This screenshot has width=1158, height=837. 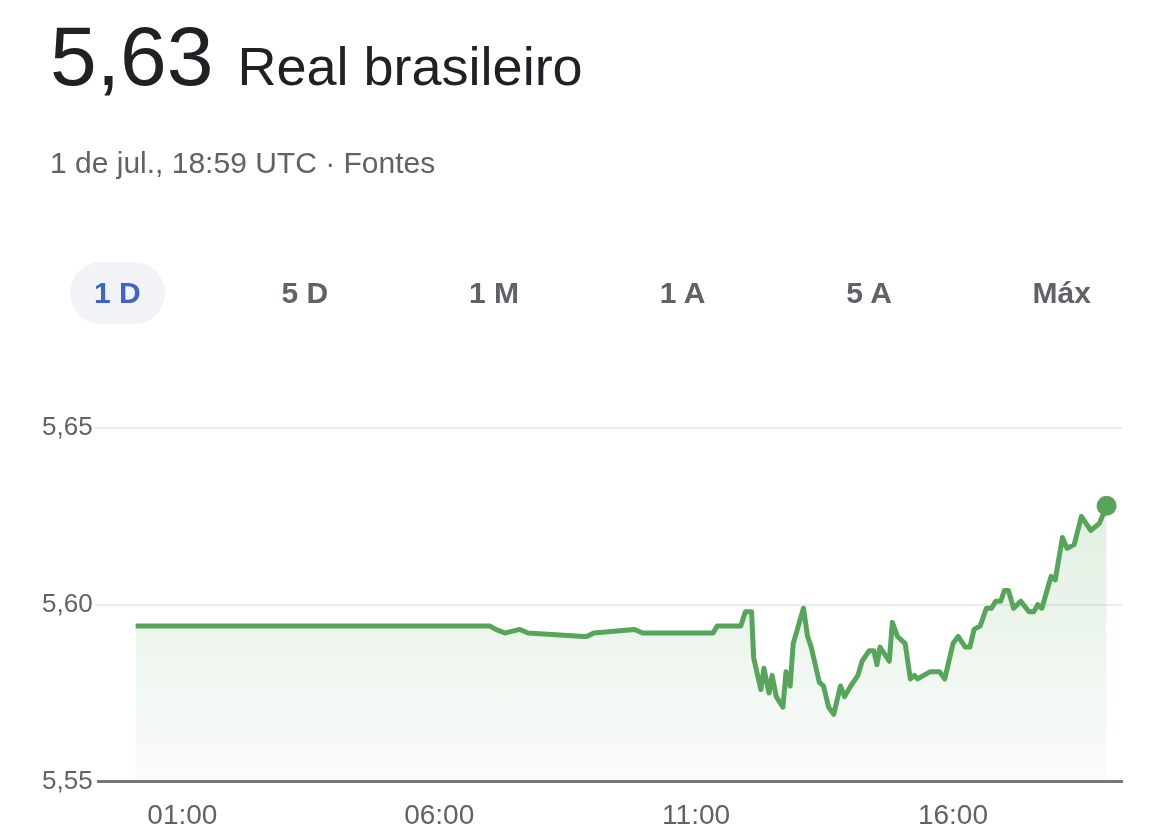 What do you see at coordinates (305, 293) in the screenshot?
I see `text: 5 D` at bounding box center [305, 293].